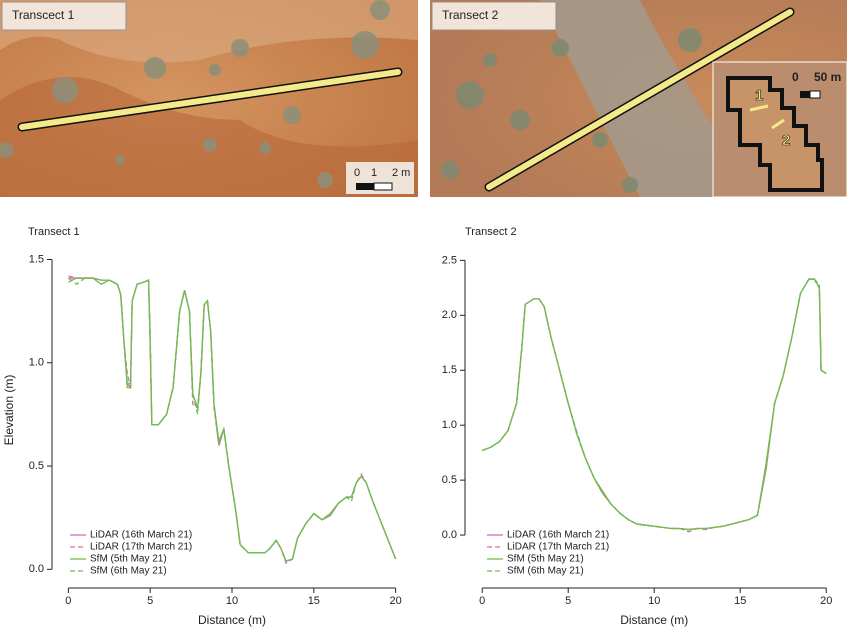 The height and width of the screenshot is (630, 847). What do you see at coordinates (43, 15) in the screenshot?
I see `panel-label: Transcect 1` at bounding box center [43, 15].